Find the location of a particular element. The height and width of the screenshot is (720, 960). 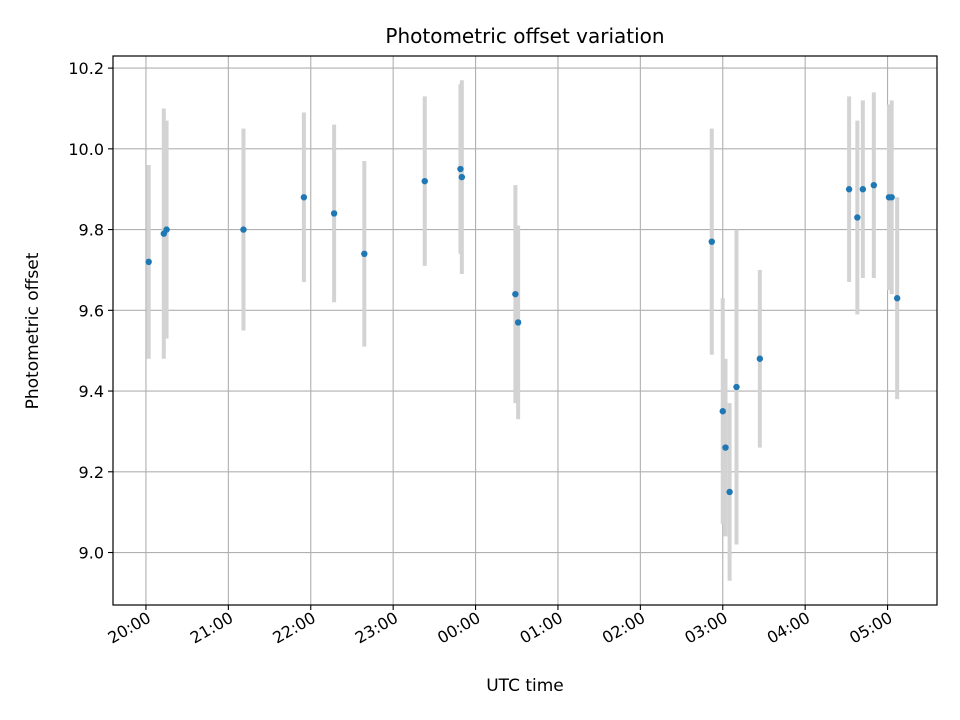

y-tick-label: 9.6 is located at coordinates (91, 310).